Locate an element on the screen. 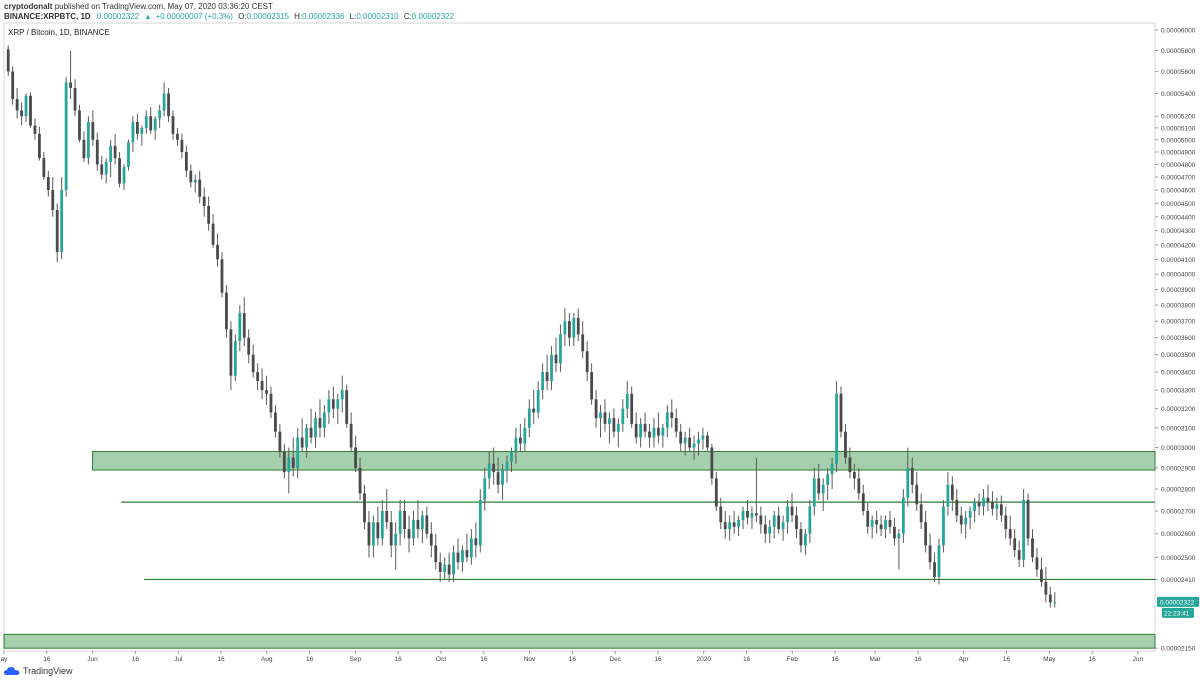 The height and width of the screenshot is (683, 1200). change-arrow-icon: ▲ is located at coordinates (148, 17).